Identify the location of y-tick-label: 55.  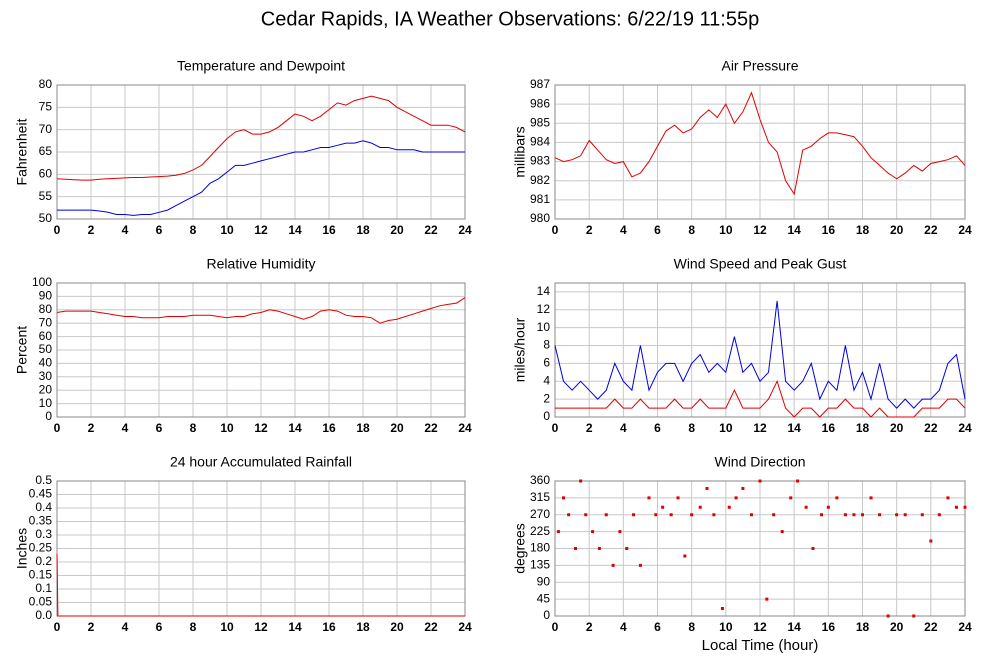
(46, 196).